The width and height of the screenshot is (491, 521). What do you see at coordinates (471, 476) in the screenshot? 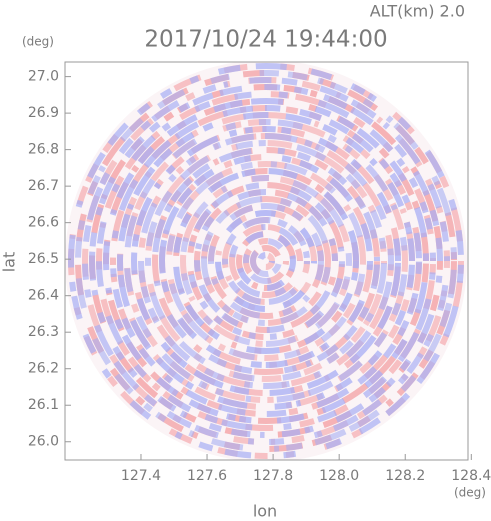
I see `x-tick-label: 128.4` at bounding box center [471, 476].